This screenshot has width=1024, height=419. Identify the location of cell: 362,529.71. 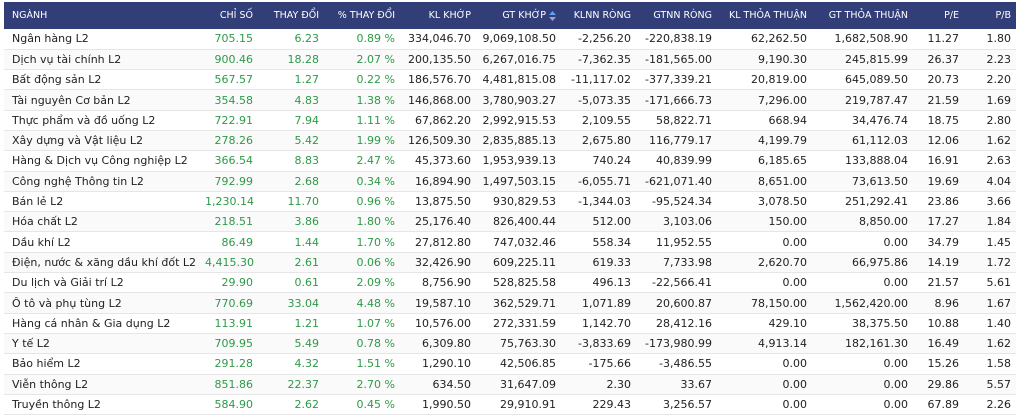
(518, 303).